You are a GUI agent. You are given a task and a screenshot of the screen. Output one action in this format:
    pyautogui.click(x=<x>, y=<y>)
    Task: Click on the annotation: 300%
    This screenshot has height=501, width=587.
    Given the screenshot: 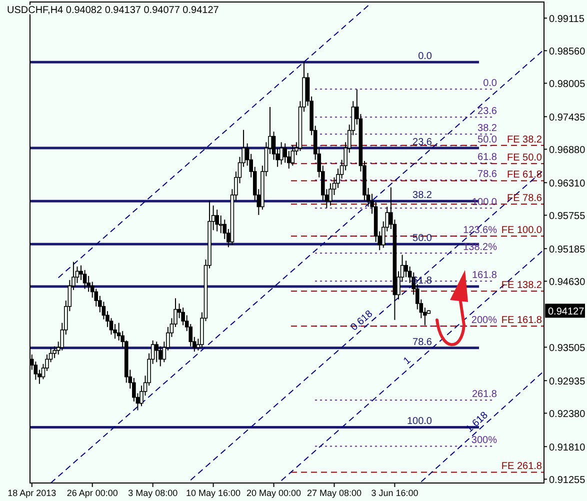 What is the action you would take?
    pyautogui.click(x=484, y=440)
    